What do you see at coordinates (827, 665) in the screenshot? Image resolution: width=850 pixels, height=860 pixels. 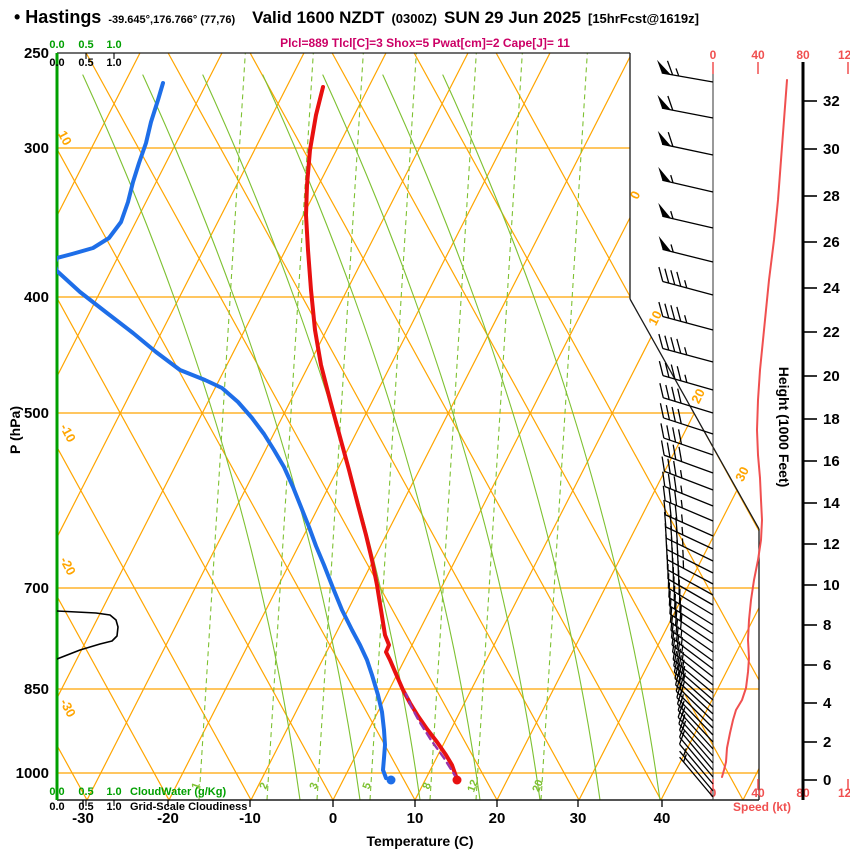 I see `height-tick-label: 6` at bounding box center [827, 665].